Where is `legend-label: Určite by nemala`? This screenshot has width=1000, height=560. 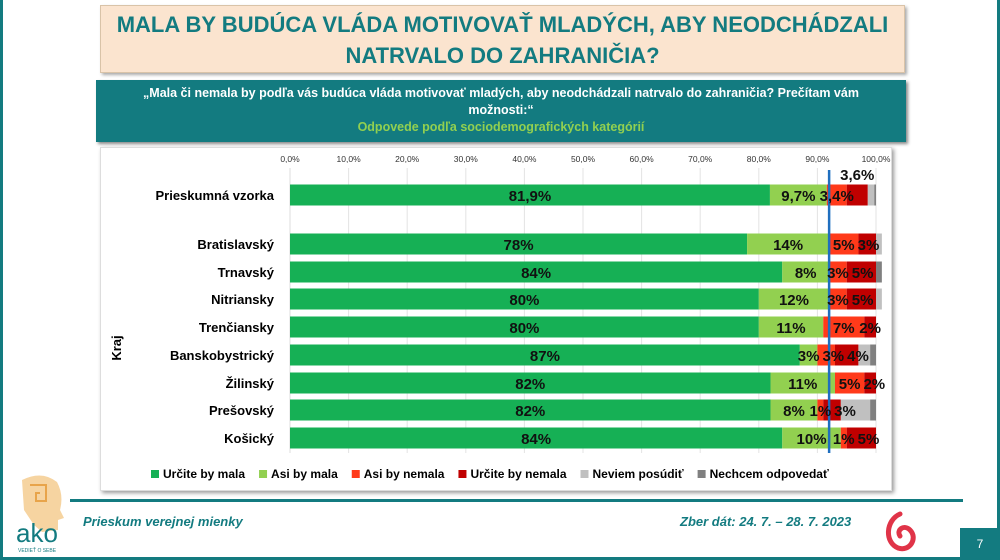 legend-label: Určite by nemala is located at coordinates (518, 474).